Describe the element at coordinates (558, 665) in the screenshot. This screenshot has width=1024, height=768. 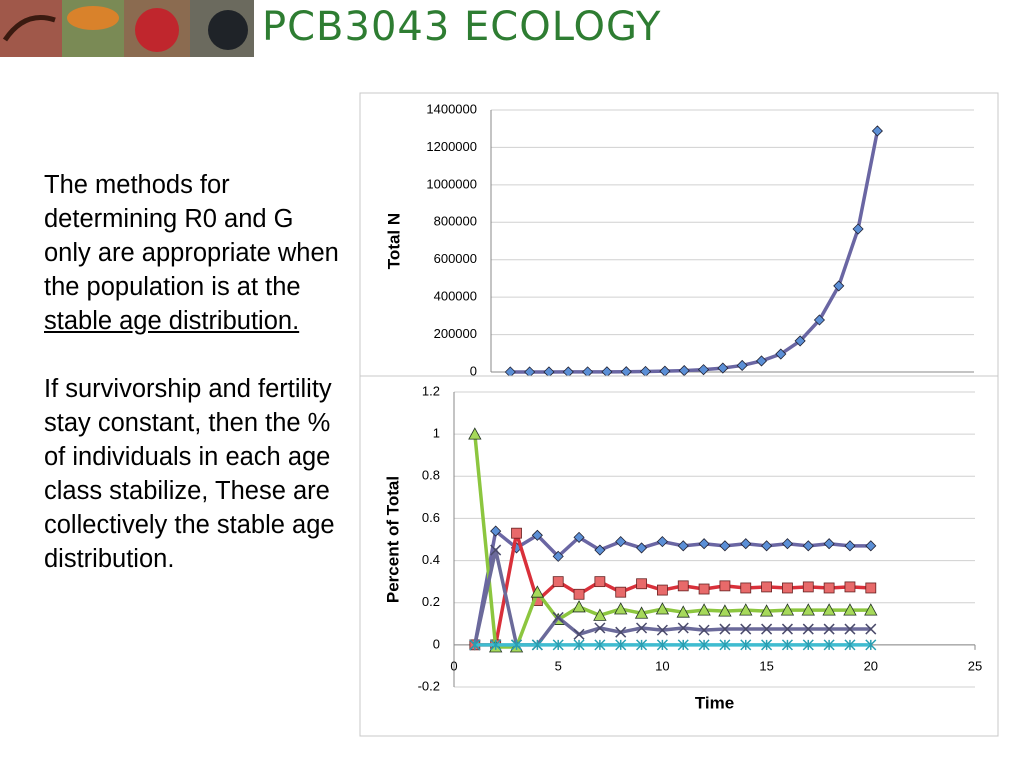
I see `x-tick-label: 5` at that location.